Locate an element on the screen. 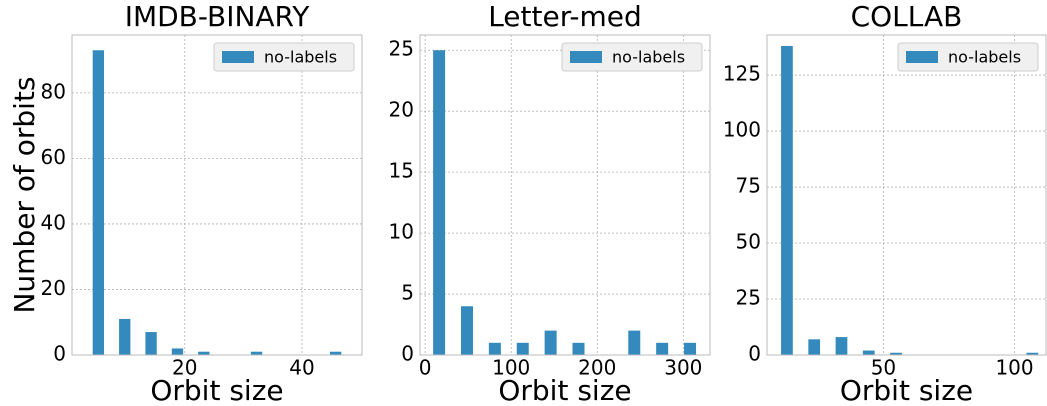 The image size is (1047, 406). x-tick-label: 40 is located at coordinates (301, 368).